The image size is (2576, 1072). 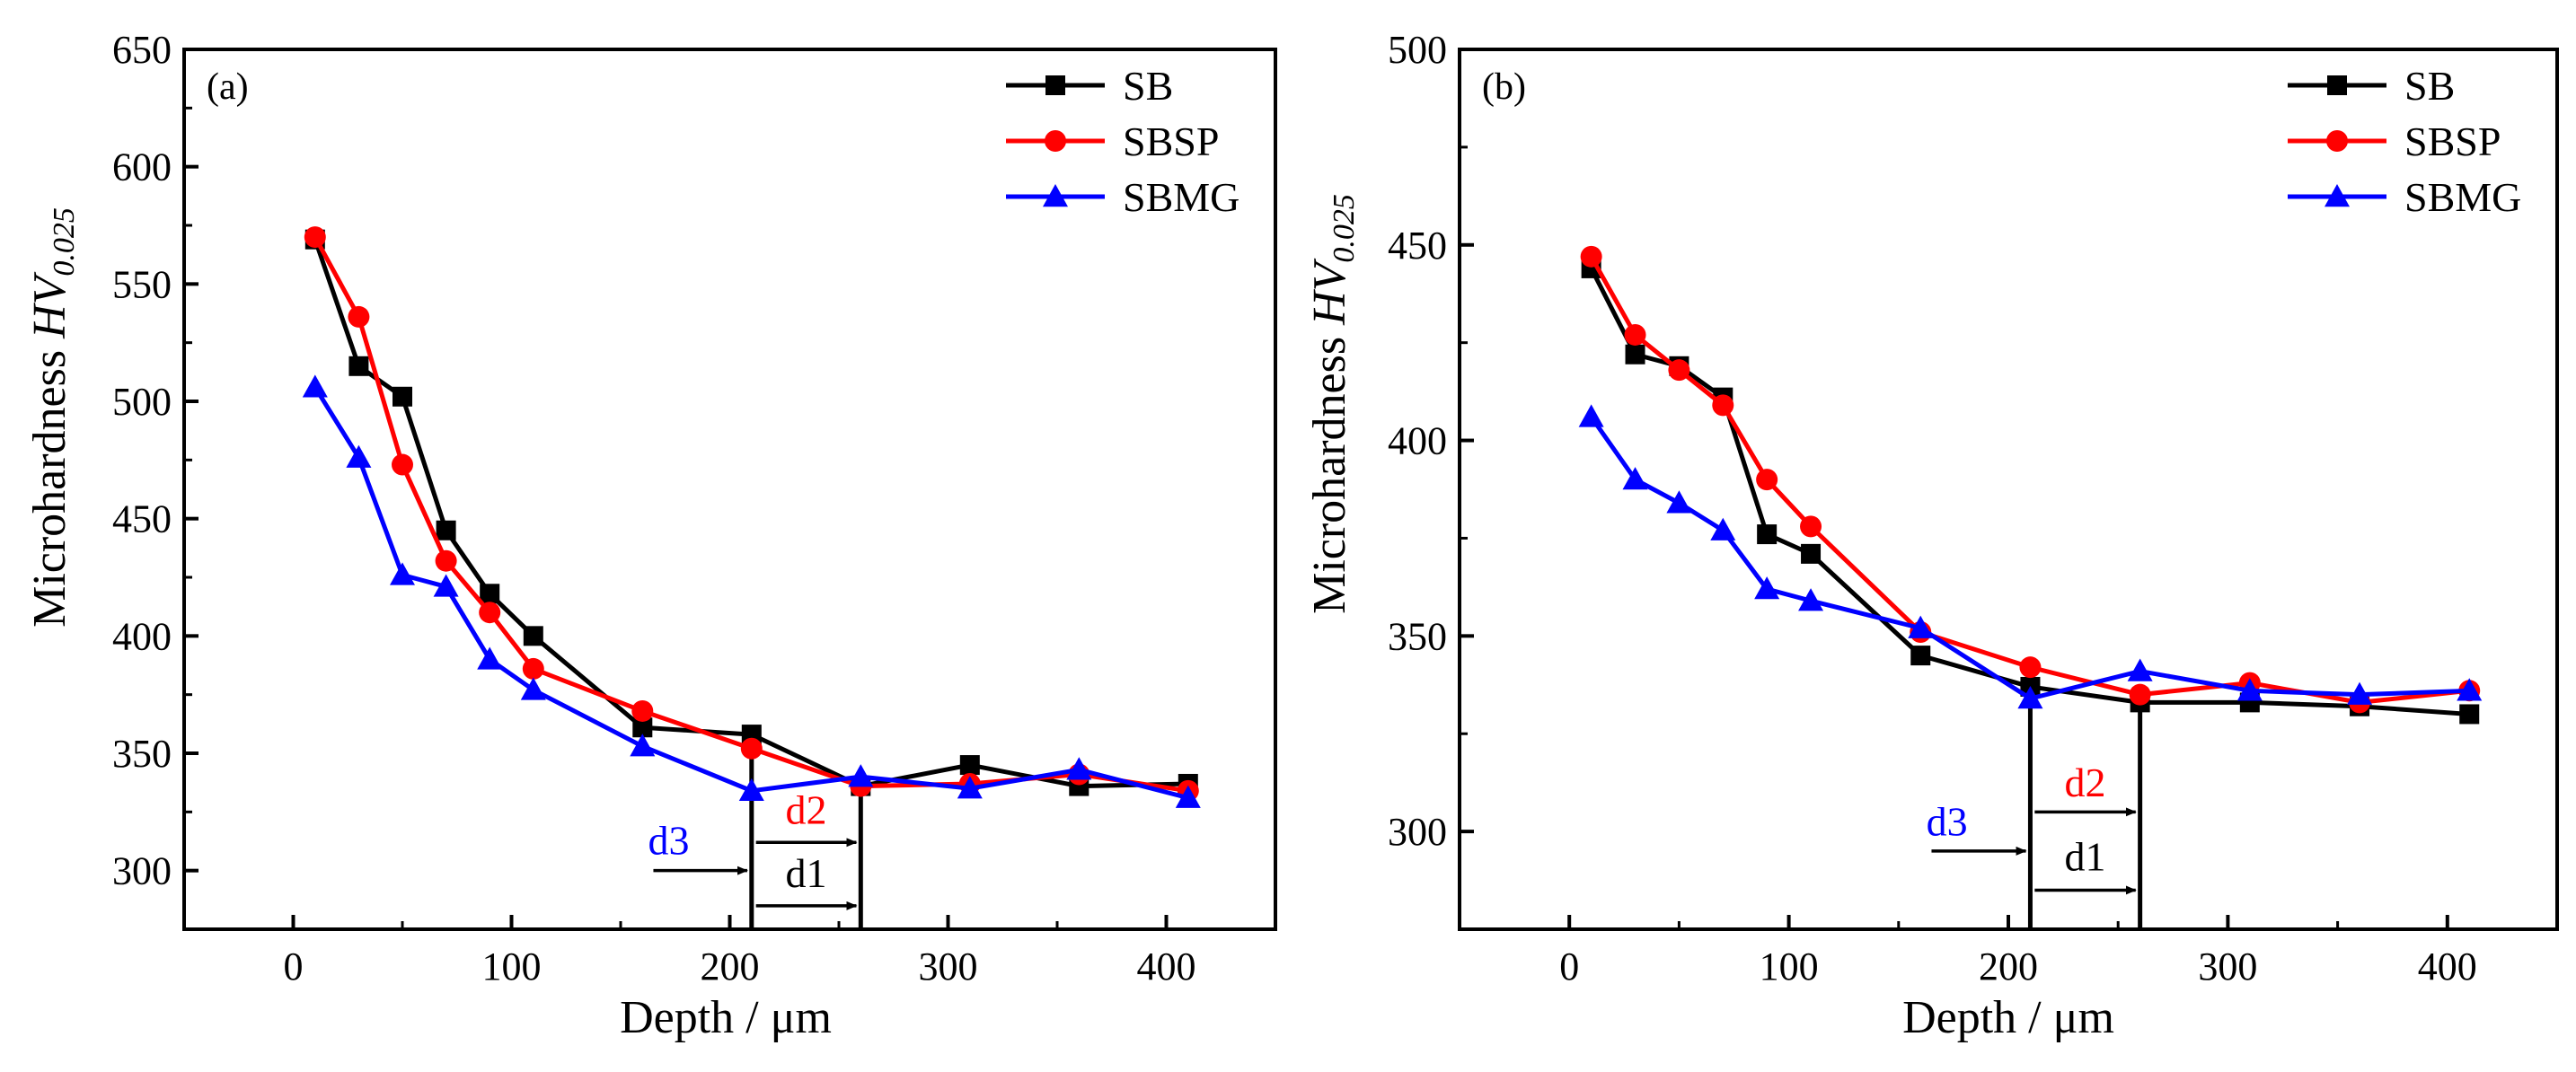 I want to click on x-tick-label: 400, so click(x=2447, y=967).